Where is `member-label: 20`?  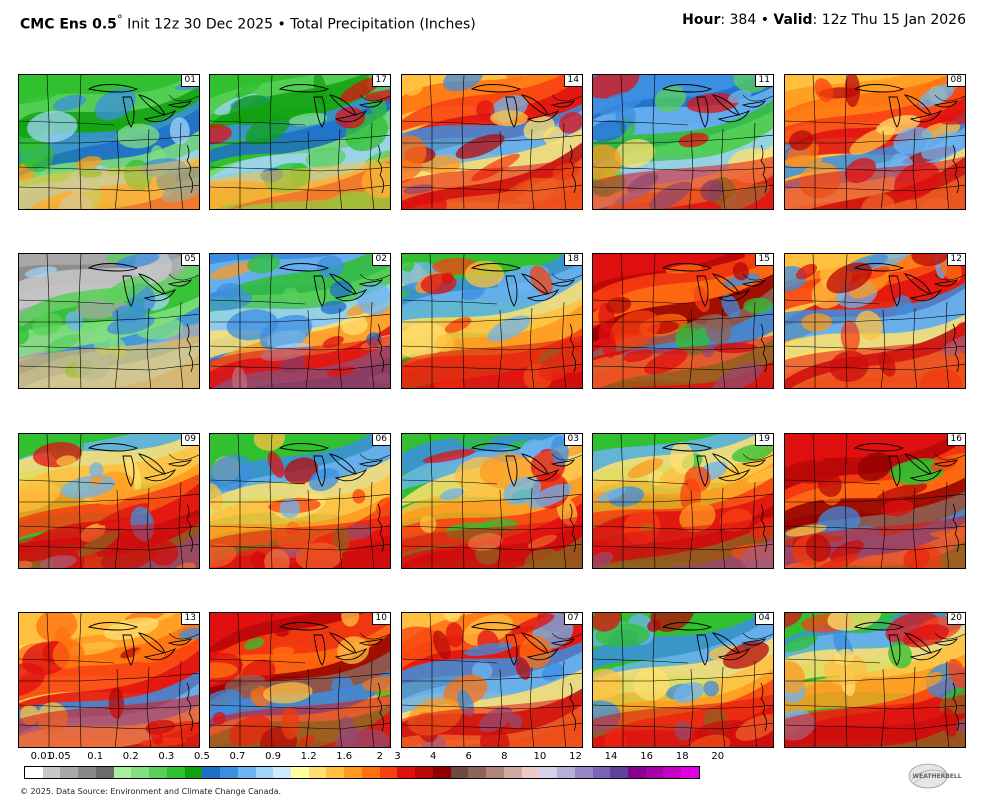
member-label: 20 is located at coordinates (955, 619).